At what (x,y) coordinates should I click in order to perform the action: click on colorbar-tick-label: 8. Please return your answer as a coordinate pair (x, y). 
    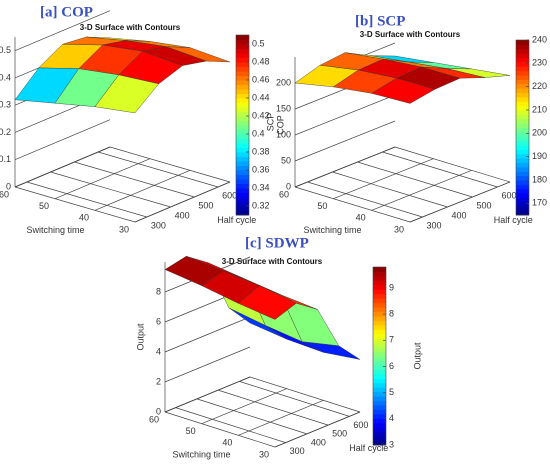
    Looking at the image, I should click on (391, 313).